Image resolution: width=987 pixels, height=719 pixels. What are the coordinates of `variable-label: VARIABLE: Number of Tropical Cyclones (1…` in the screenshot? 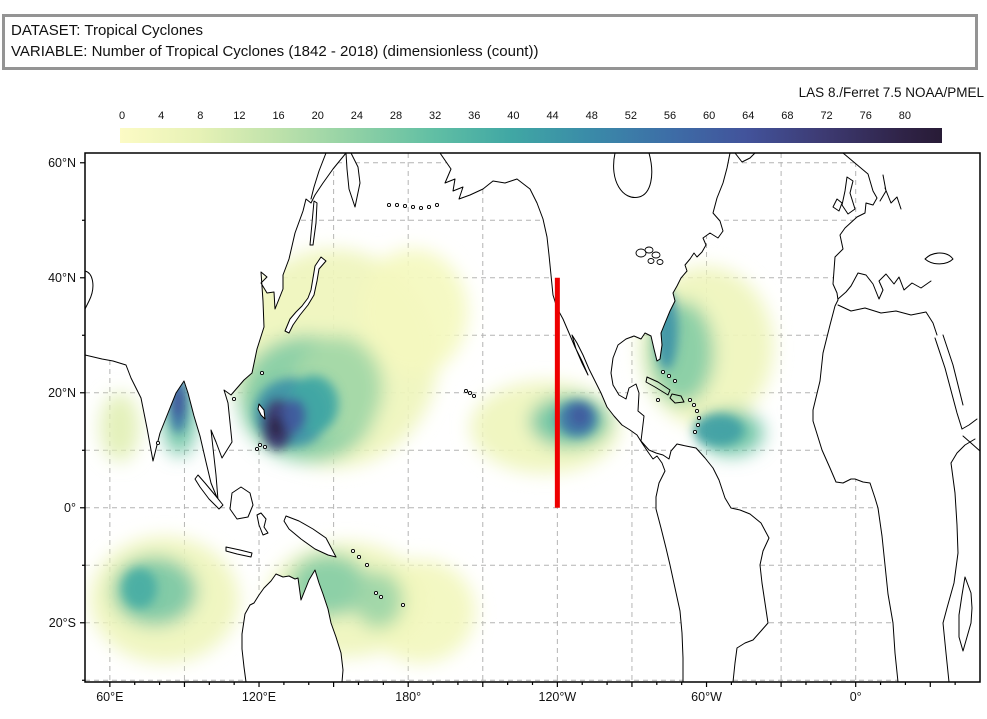 It's located at (275, 51).